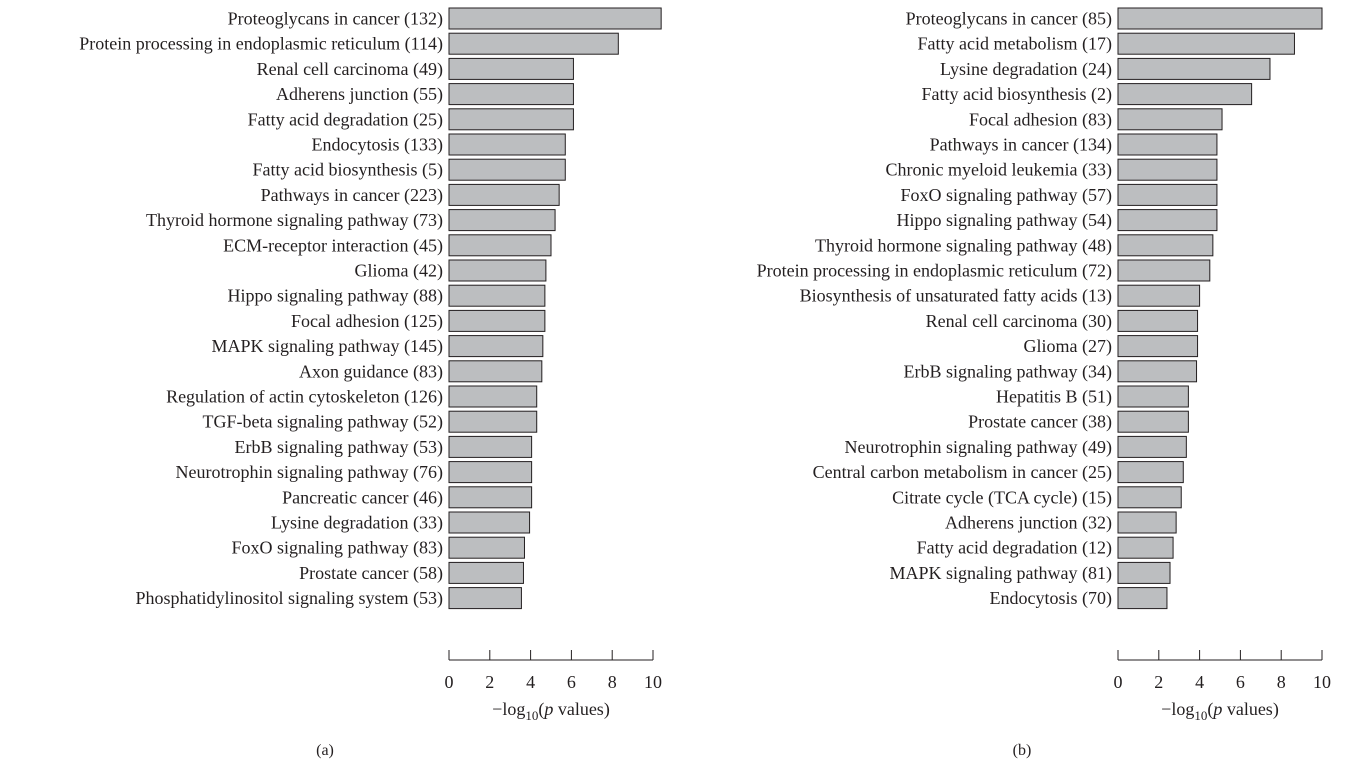  What do you see at coordinates (551, 711) in the screenshot?
I see `x-axis-title: −log10(p values)` at bounding box center [551, 711].